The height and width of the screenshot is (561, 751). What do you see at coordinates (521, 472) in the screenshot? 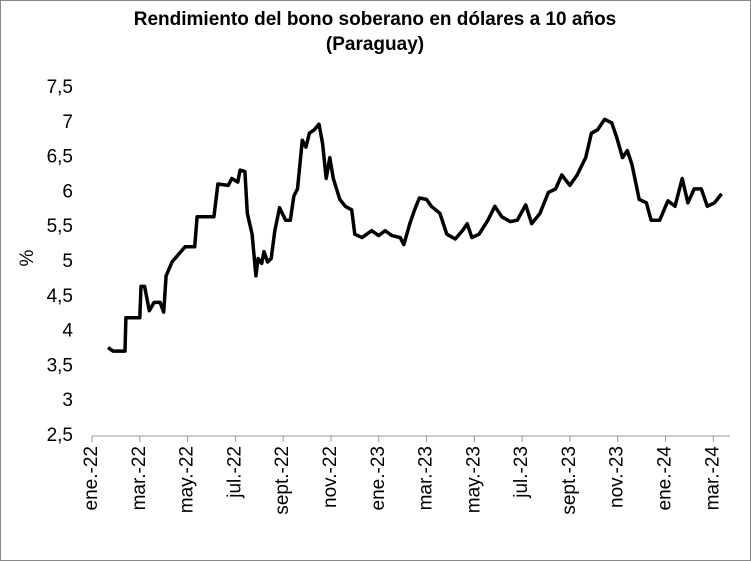
I see `x-tick-label: jul.-23` at bounding box center [521, 472].